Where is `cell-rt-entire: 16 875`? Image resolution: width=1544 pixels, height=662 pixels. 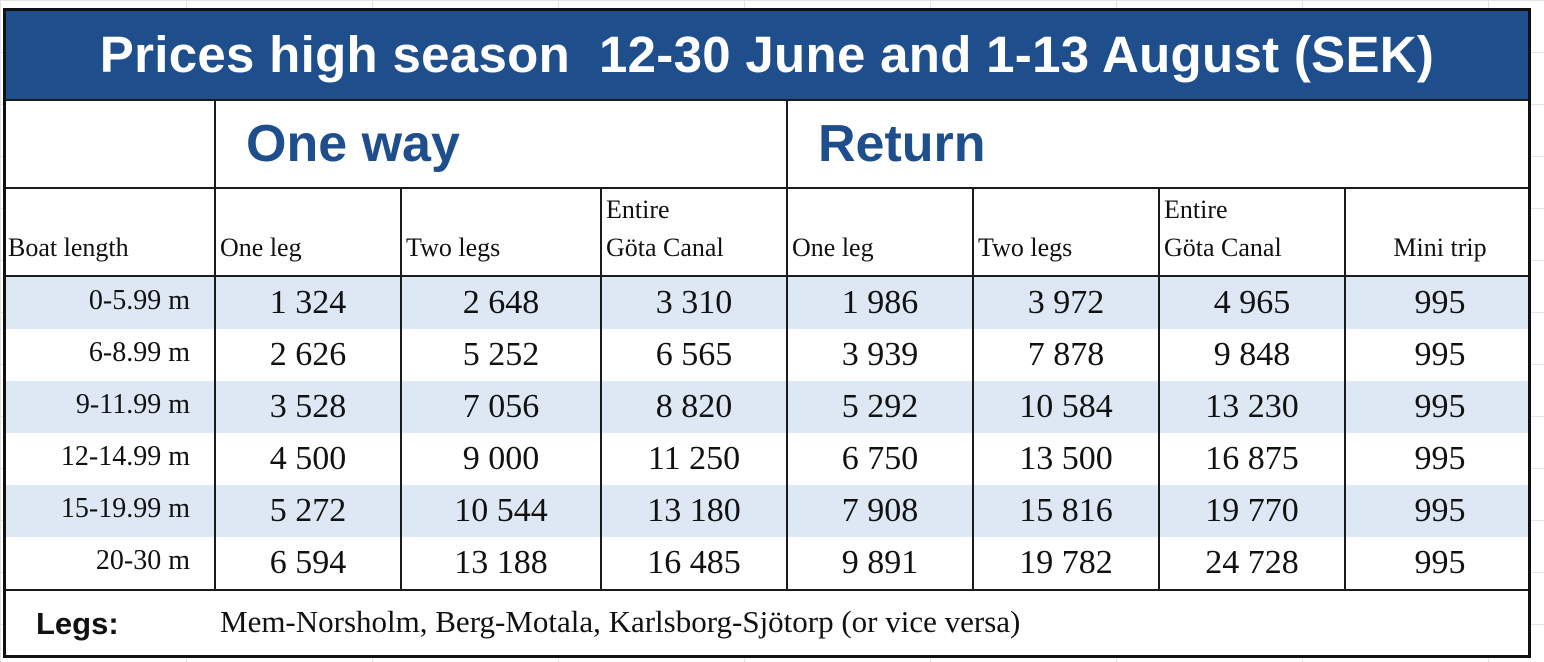 cell-rt-entire: 16 875 is located at coordinates (1251, 459).